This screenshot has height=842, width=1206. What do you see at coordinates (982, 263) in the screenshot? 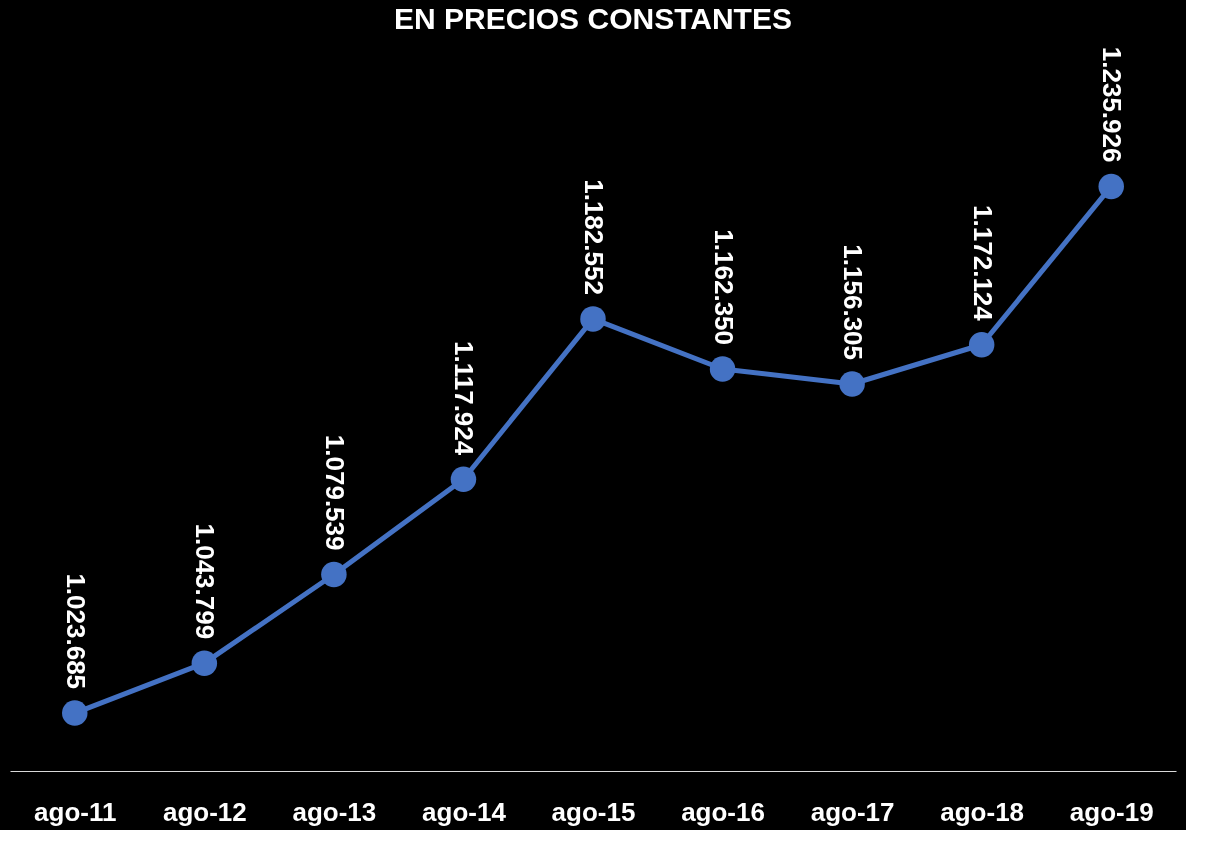
I see `data-label: 1.172.124` at bounding box center [982, 263].